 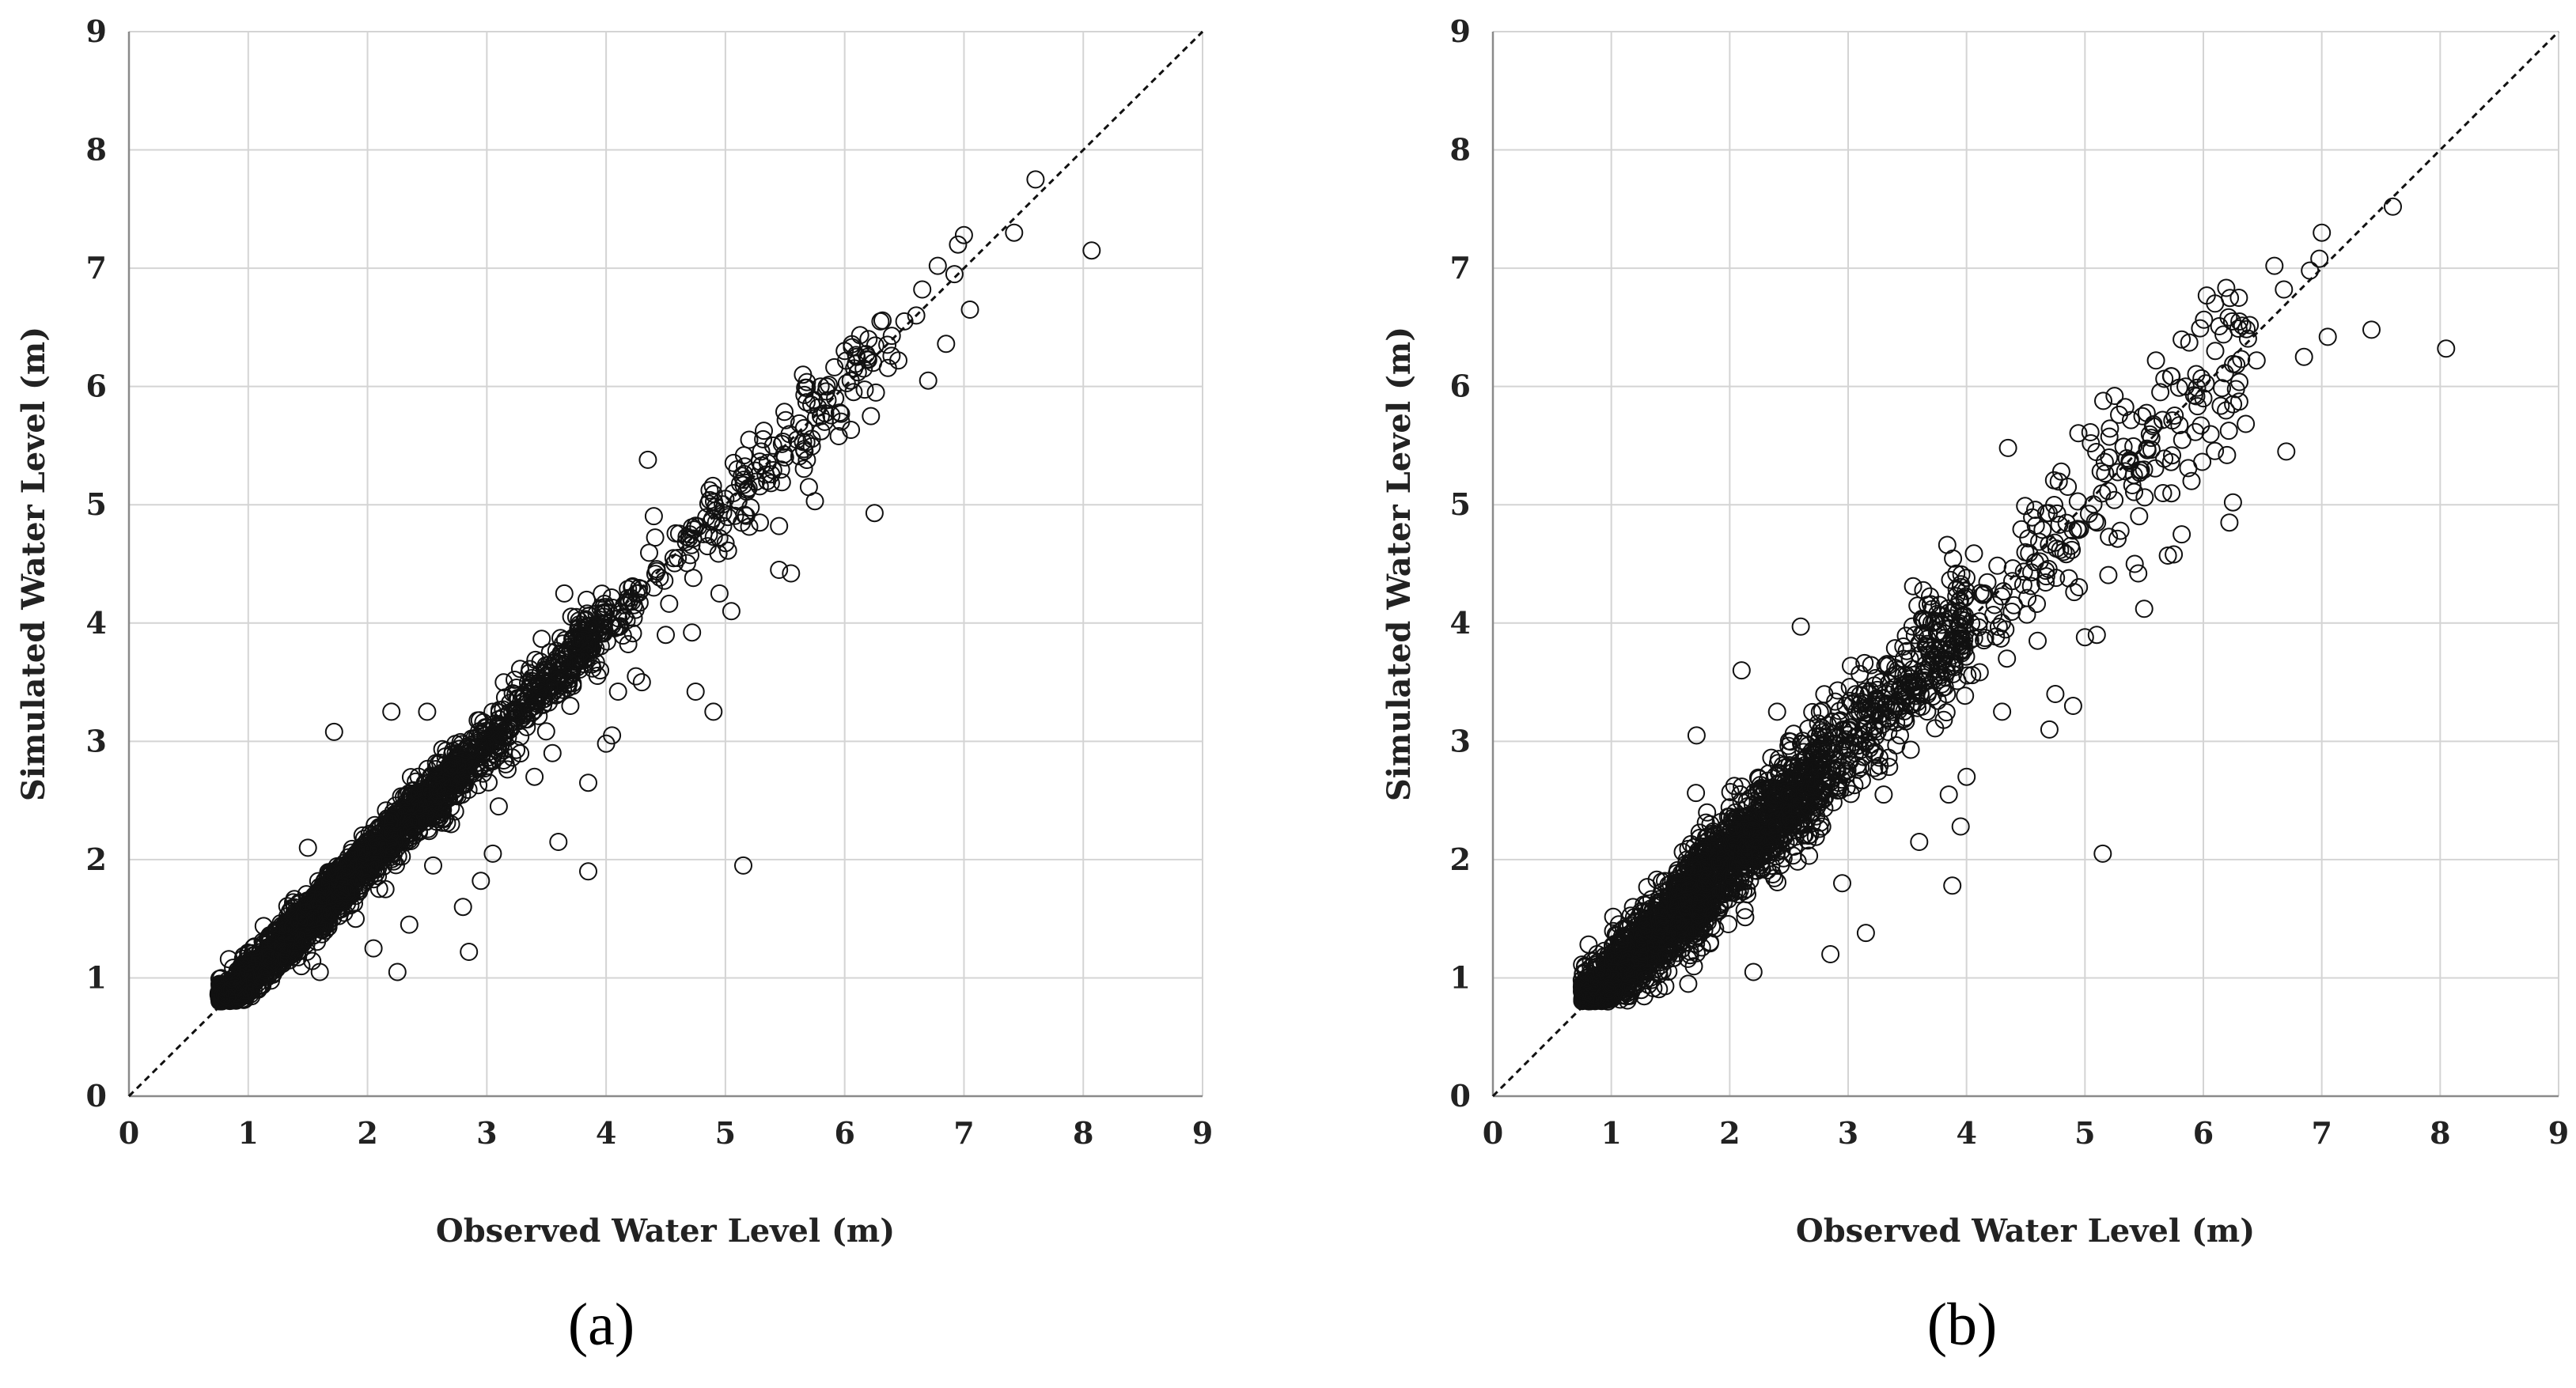 What do you see at coordinates (129, 1133) in the screenshot?
I see `x-tick-label: 0` at bounding box center [129, 1133].